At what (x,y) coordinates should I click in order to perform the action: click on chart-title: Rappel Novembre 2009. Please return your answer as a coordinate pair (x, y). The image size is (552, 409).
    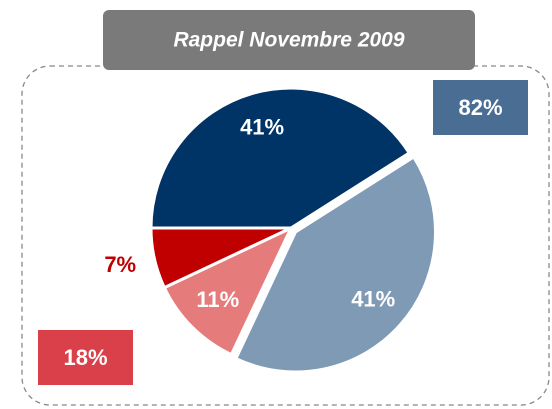
    Looking at the image, I should click on (288, 40).